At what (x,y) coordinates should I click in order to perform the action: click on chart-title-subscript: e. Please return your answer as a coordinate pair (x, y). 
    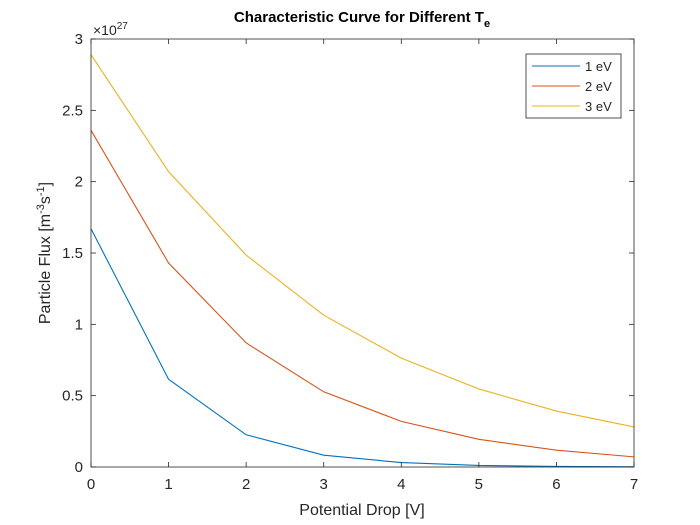
    Looking at the image, I should click on (487, 24).